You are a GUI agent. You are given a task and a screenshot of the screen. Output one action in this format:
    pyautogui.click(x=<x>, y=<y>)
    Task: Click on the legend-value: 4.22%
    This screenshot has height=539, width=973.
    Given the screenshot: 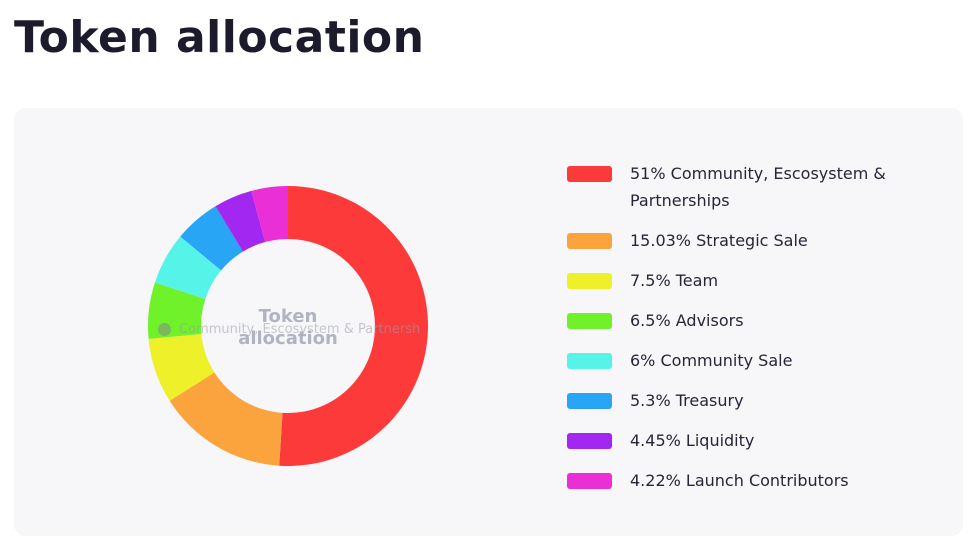 What is the action you would take?
    pyautogui.click(x=655, y=480)
    